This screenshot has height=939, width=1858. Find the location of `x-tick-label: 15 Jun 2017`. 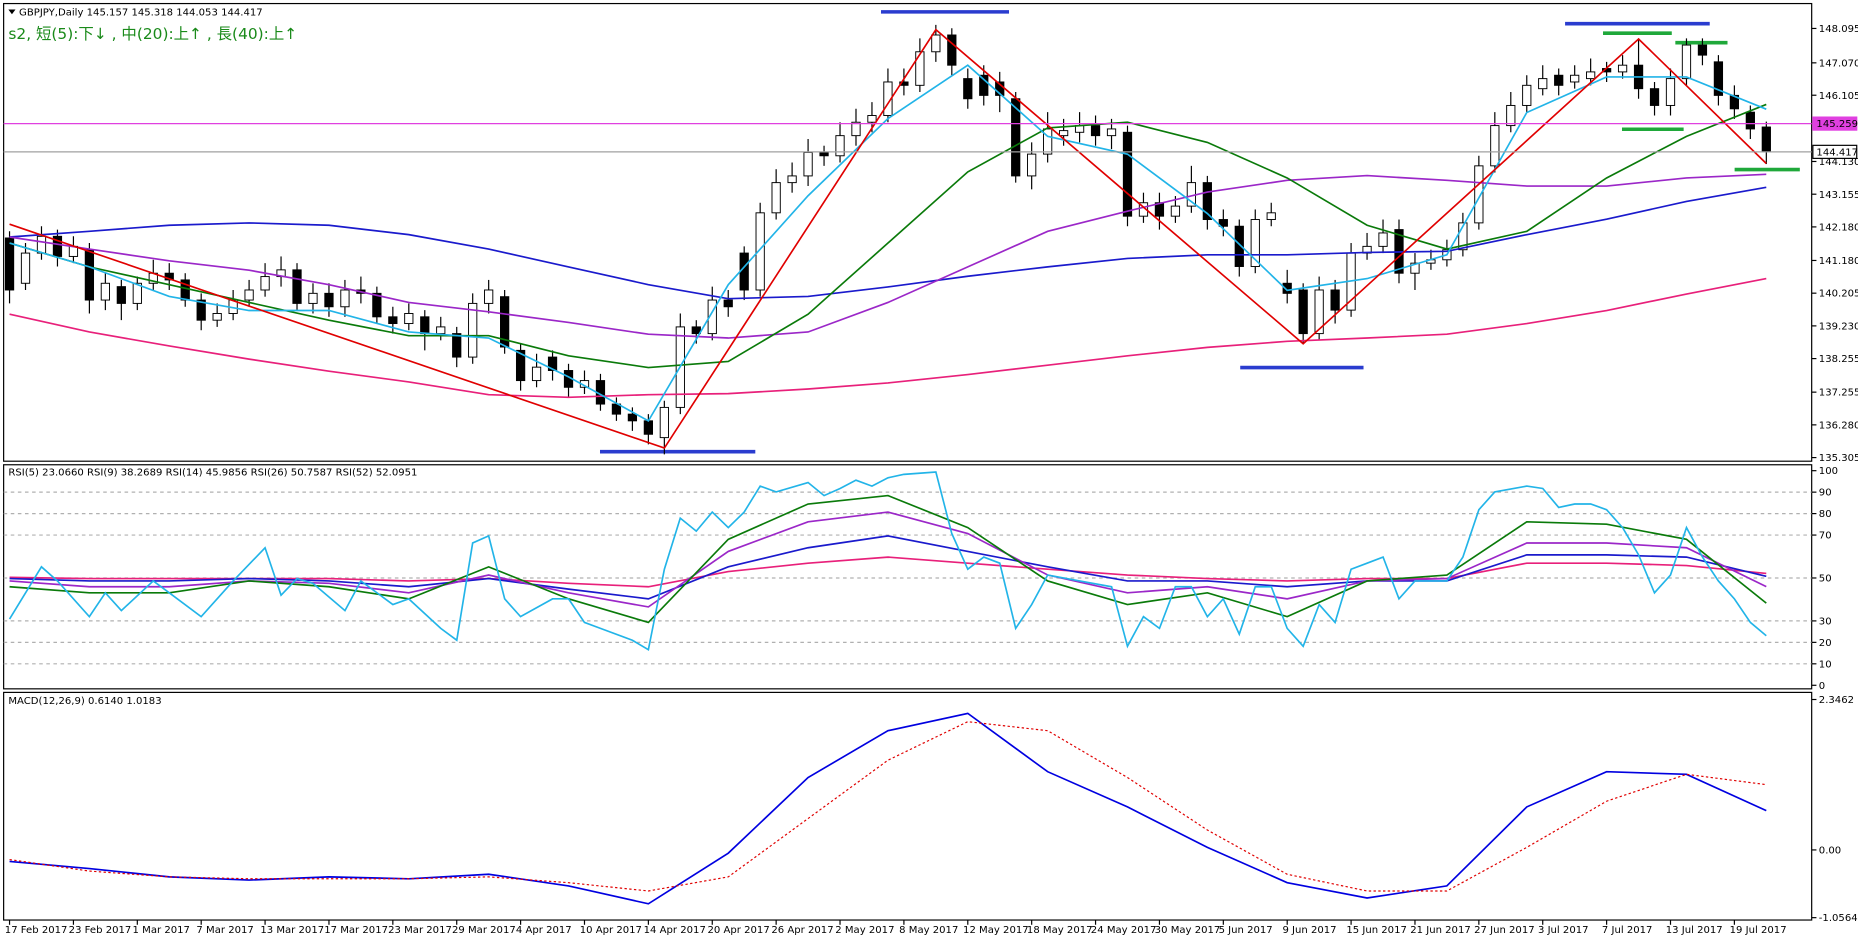

x-tick-label: 15 Jun 2017 is located at coordinates (1376, 930).